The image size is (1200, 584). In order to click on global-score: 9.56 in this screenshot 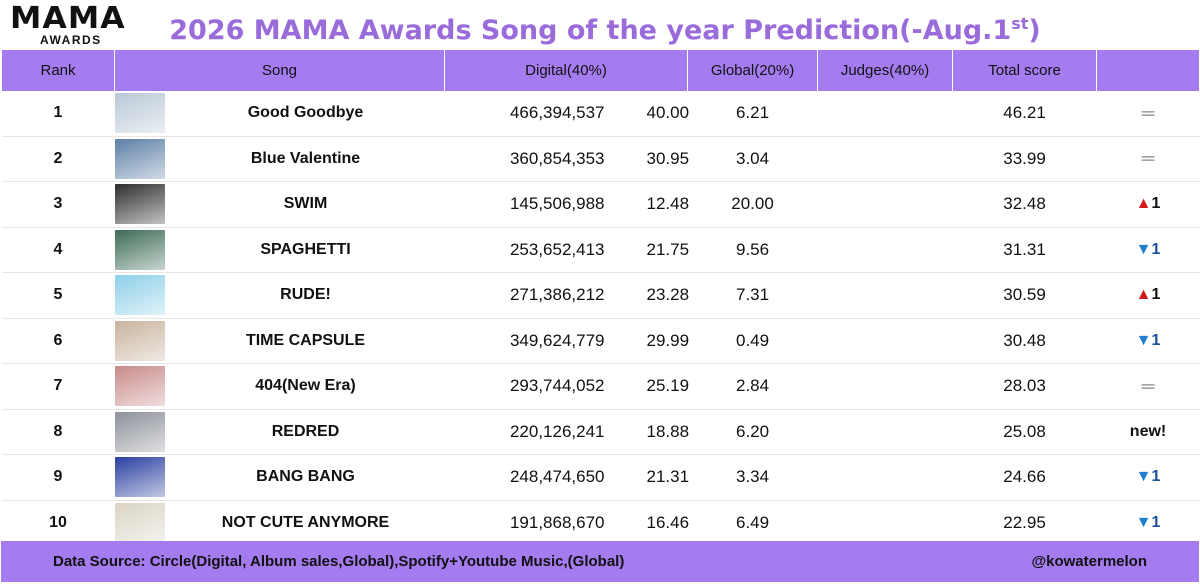, I will do `click(752, 249)`.